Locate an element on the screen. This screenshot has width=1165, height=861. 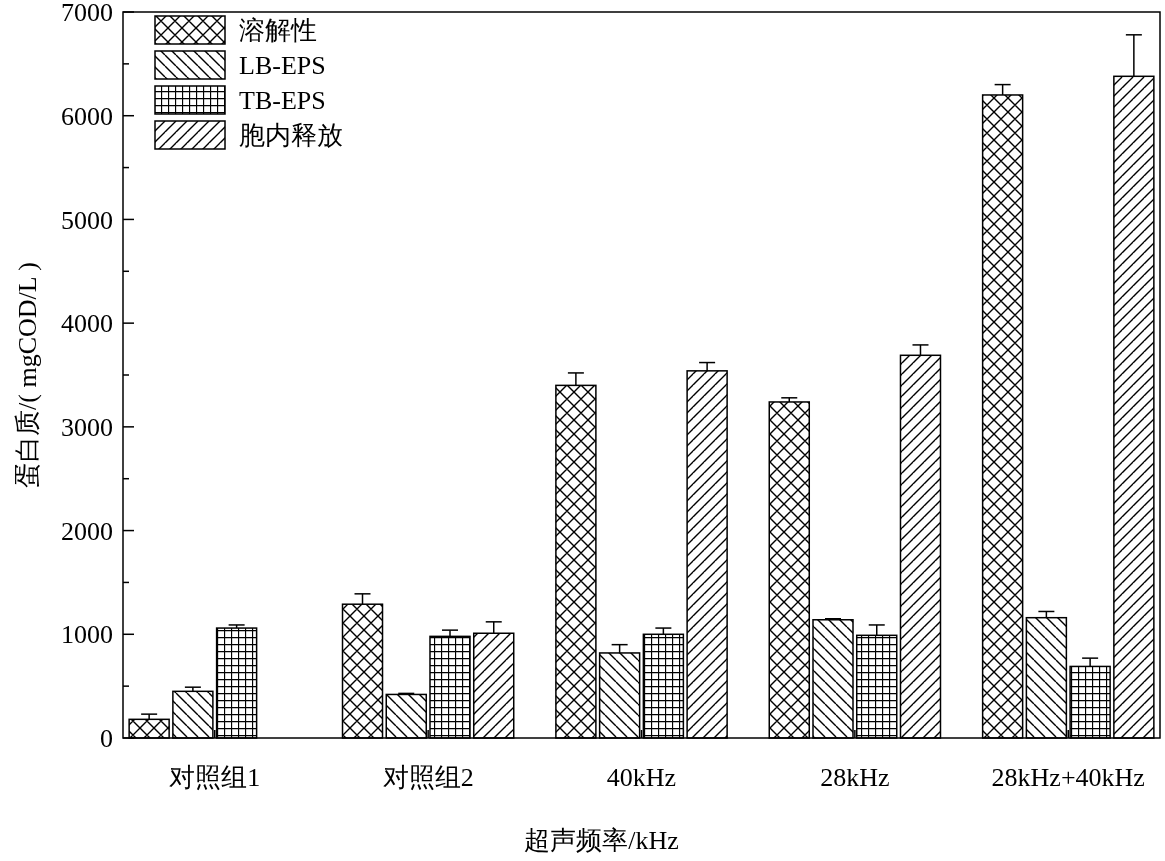
y-tick-label: 6000 is located at coordinates (87, 116).